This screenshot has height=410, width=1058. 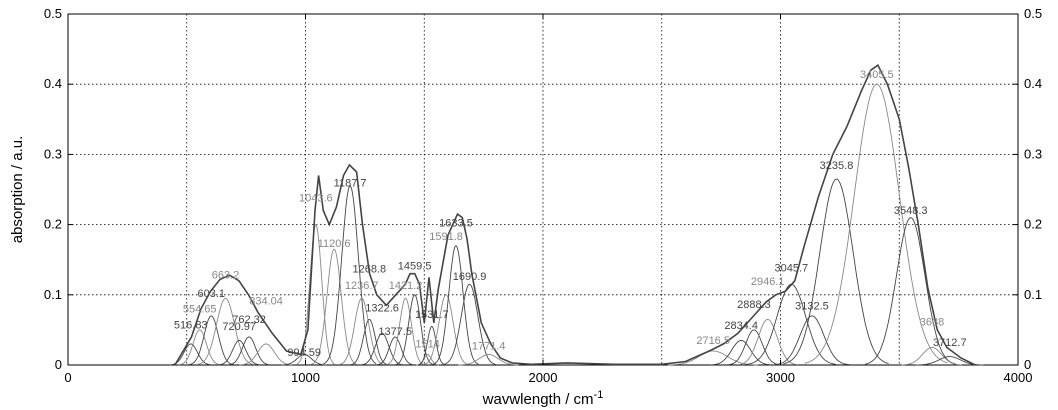 What do you see at coordinates (837, 166) in the screenshot?
I see `peak-label-3235.8: 3235.8` at bounding box center [837, 166].